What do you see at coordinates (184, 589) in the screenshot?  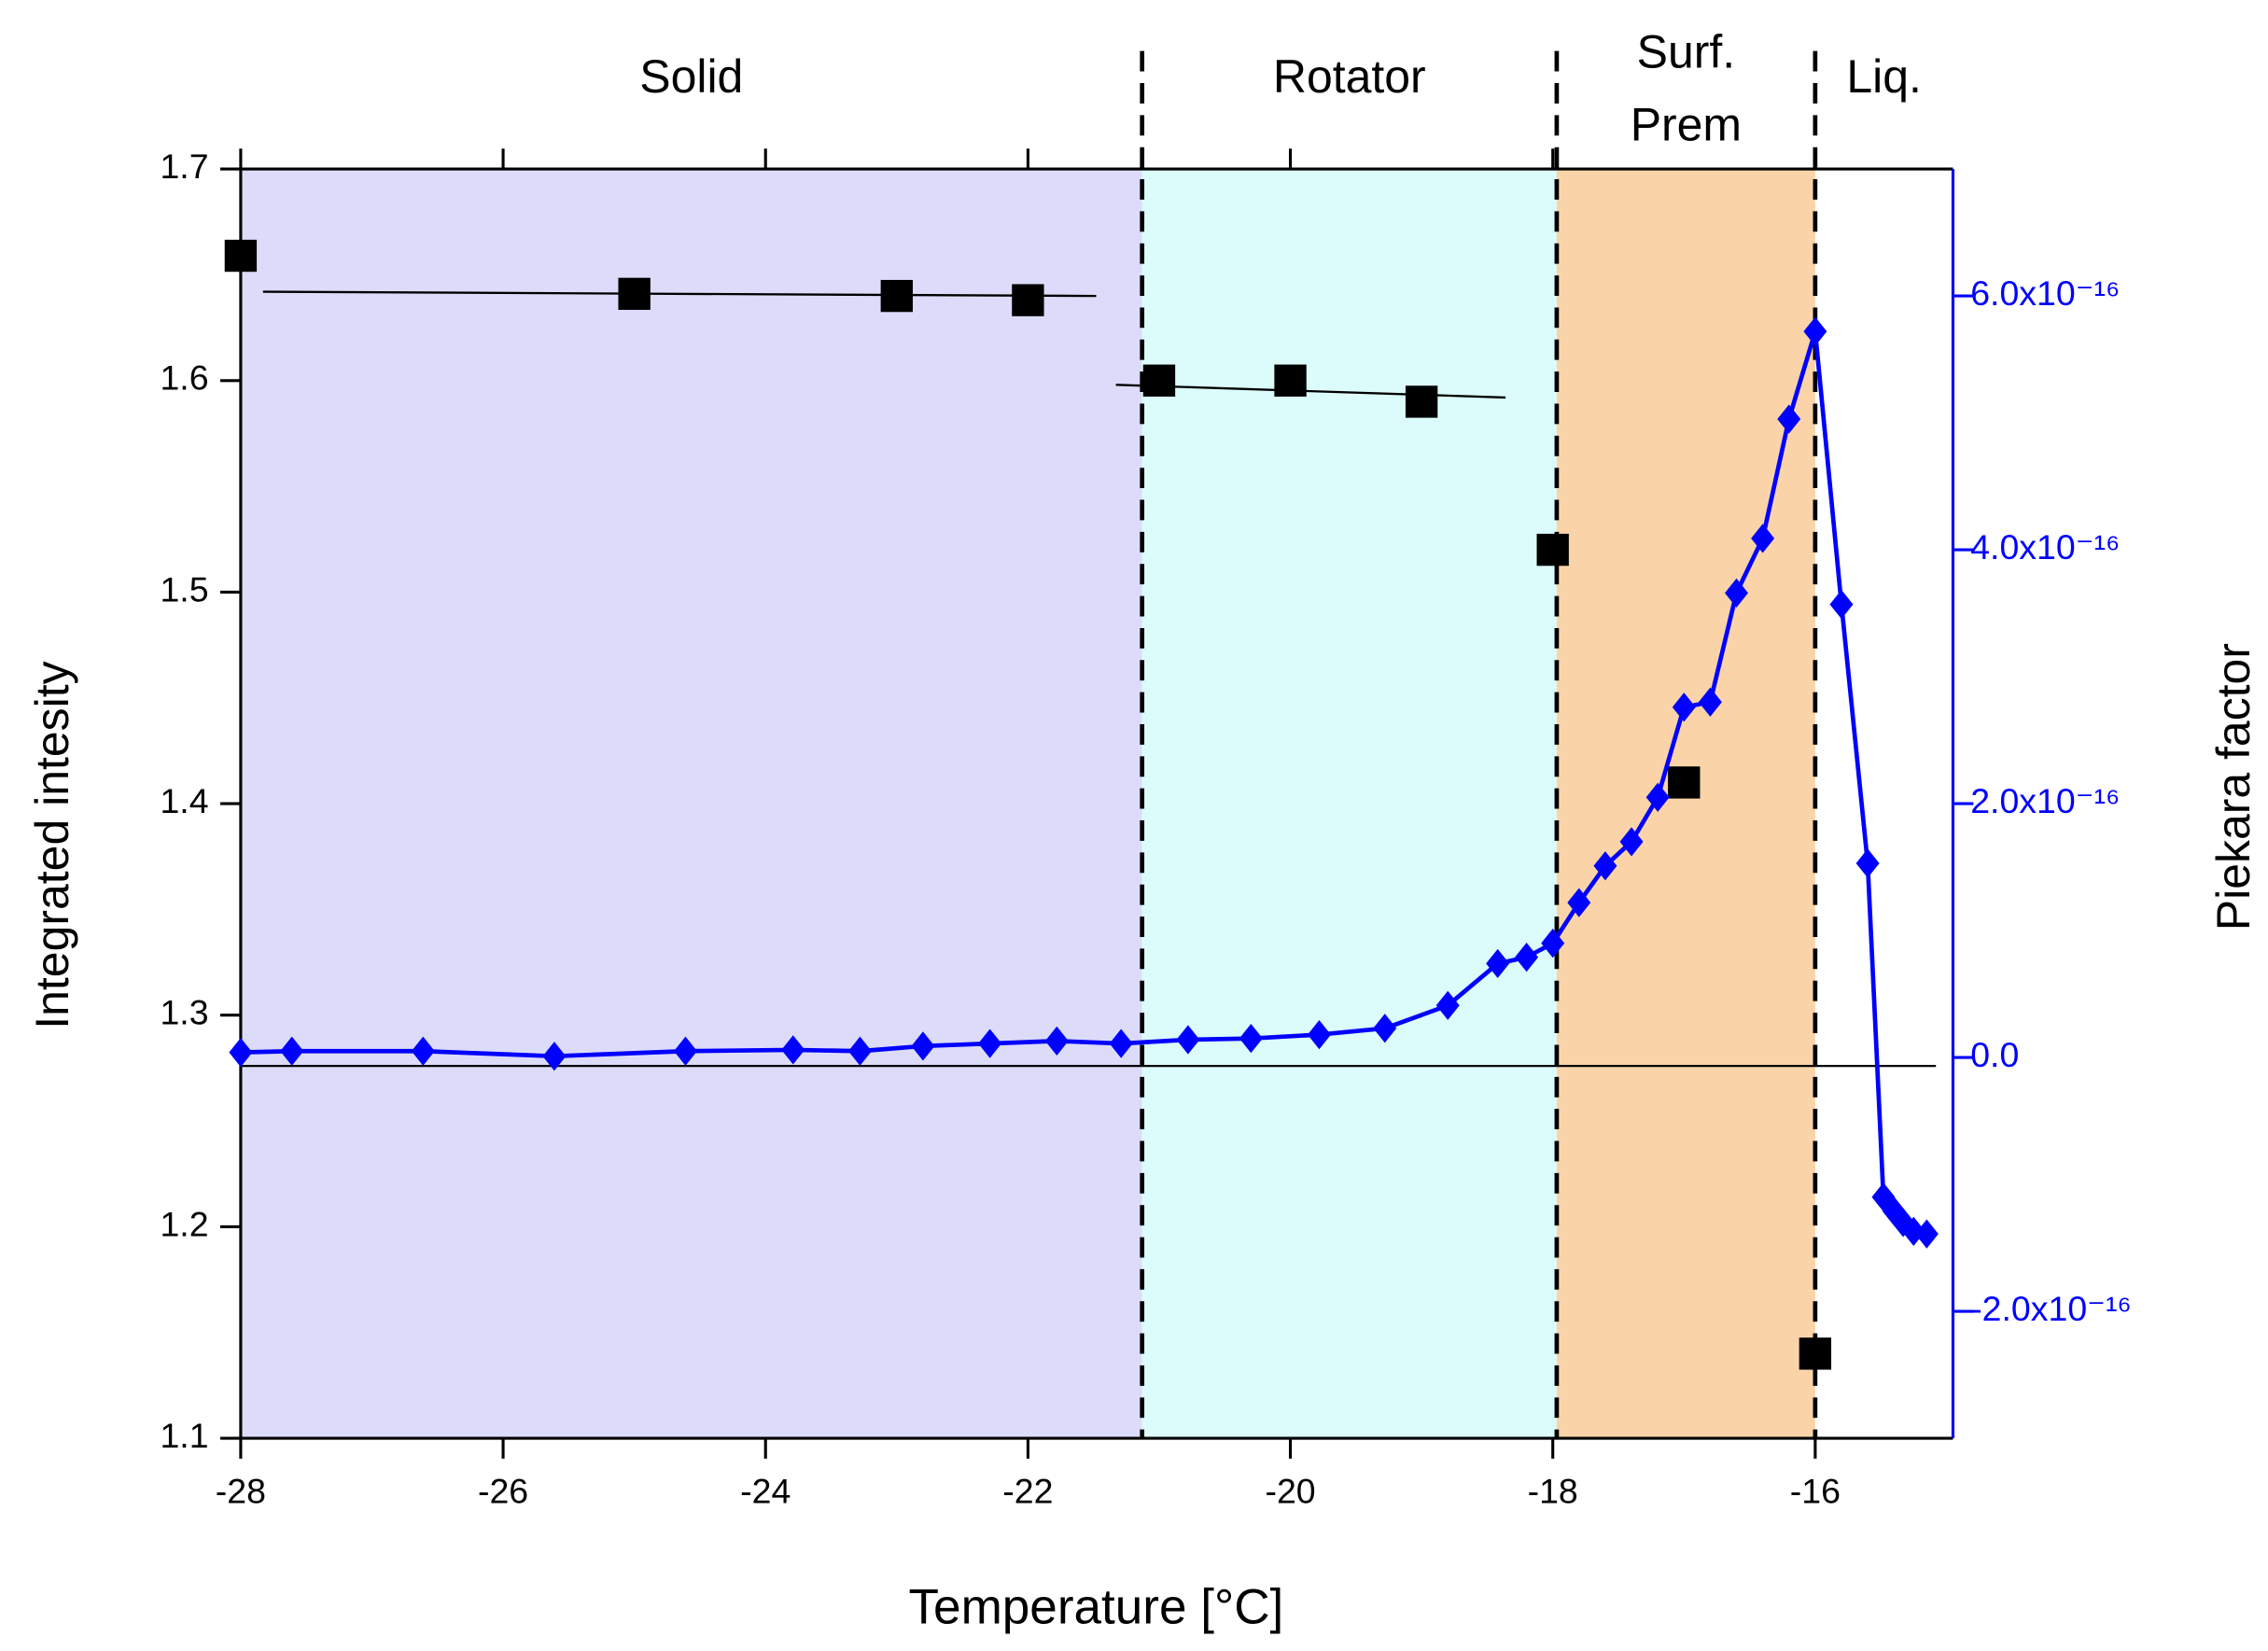 I see `y-tick-label: 1.5` at bounding box center [184, 589].